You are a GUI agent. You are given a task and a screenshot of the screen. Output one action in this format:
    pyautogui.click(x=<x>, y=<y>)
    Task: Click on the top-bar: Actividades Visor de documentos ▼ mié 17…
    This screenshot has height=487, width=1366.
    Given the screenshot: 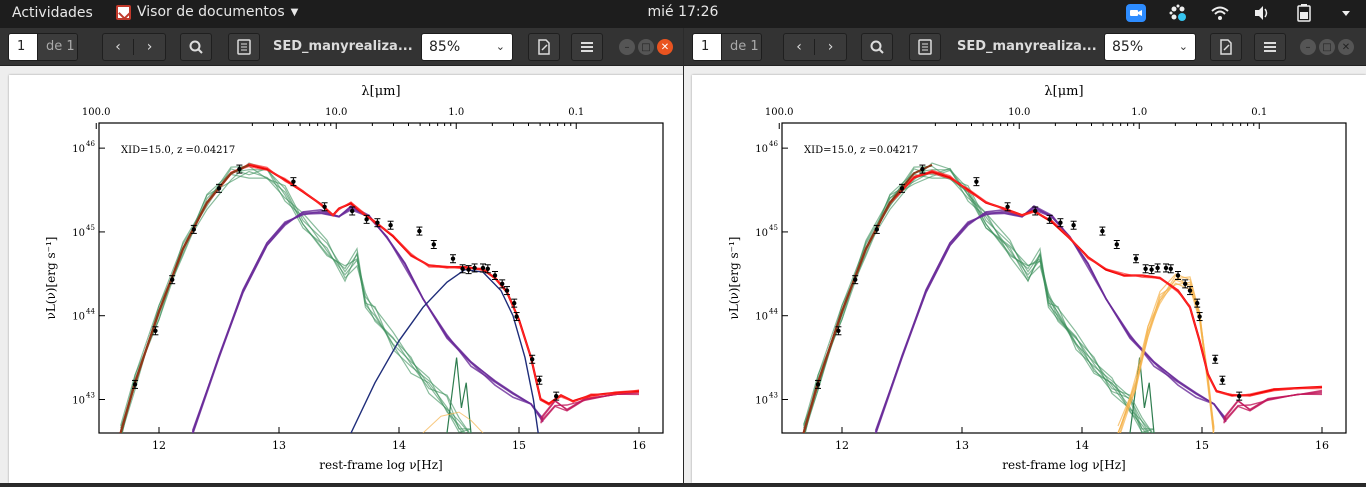 What is the action you would take?
    pyautogui.click(x=683, y=14)
    